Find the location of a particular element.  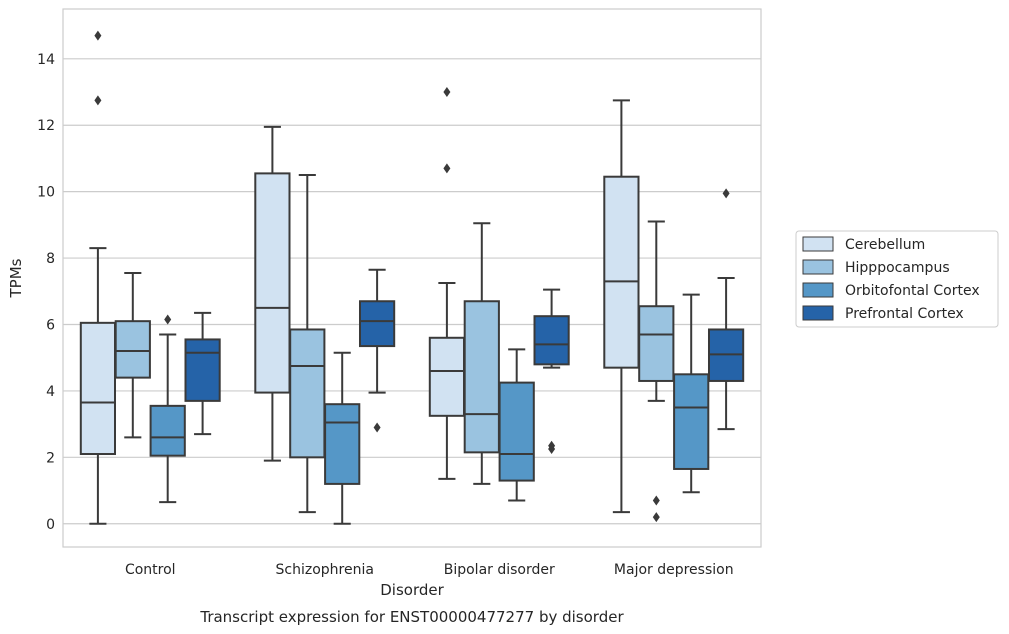

y-tick-label: 14 is located at coordinates (46, 60).